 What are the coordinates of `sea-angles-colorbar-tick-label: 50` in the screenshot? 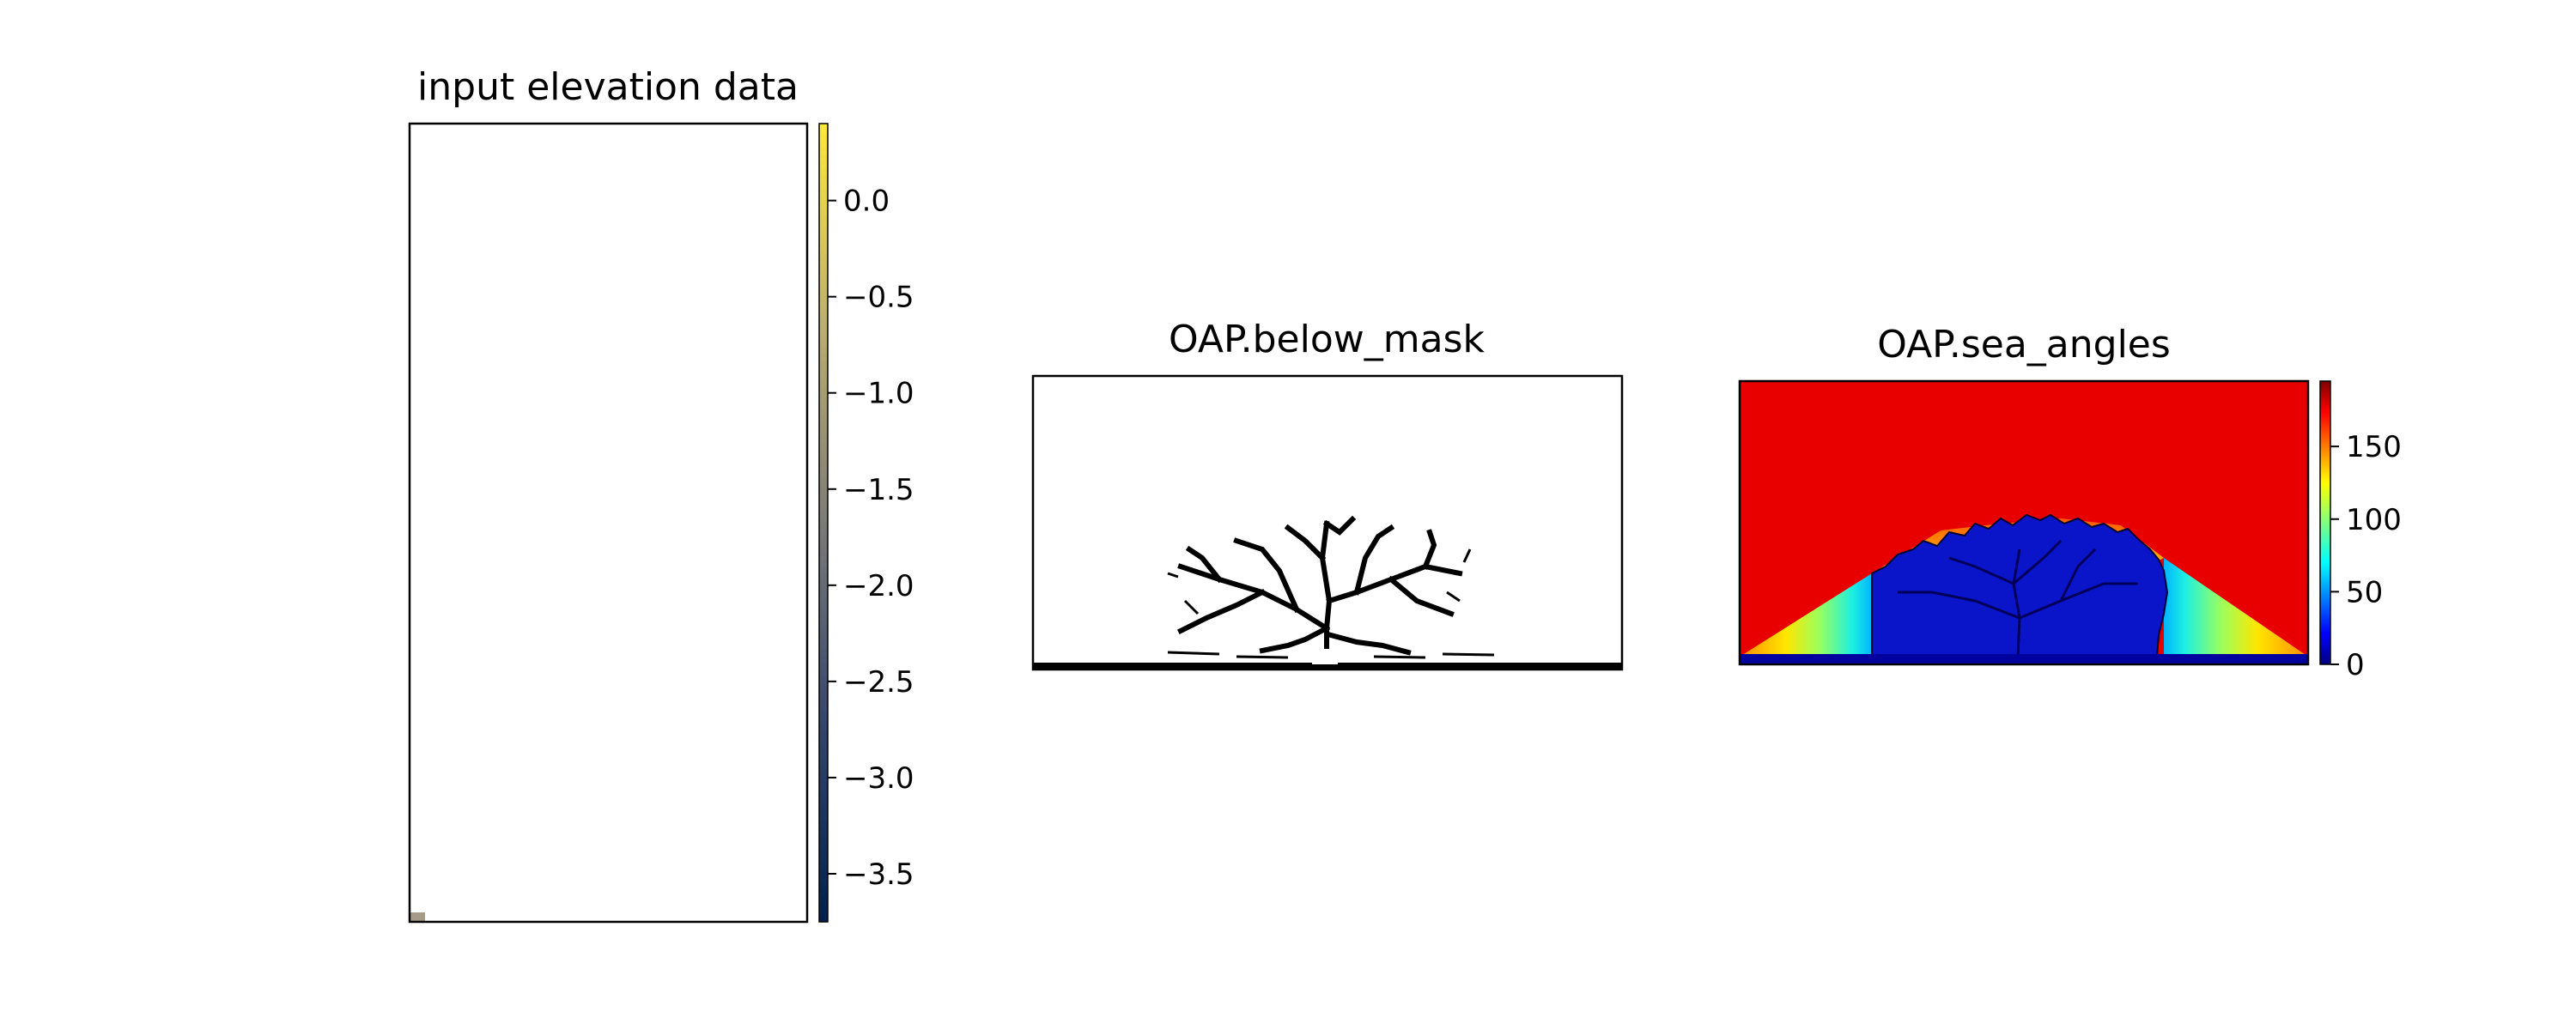 It's located at (2364, 592).